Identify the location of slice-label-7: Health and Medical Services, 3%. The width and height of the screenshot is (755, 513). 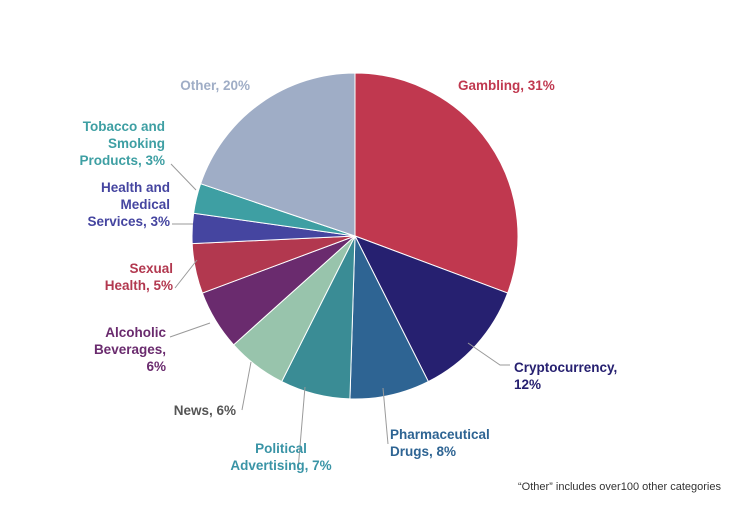
(128, 204).